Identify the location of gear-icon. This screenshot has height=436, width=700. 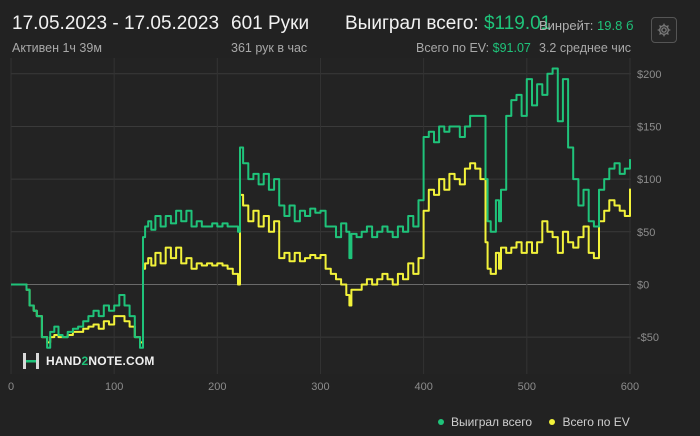
(664, 30).